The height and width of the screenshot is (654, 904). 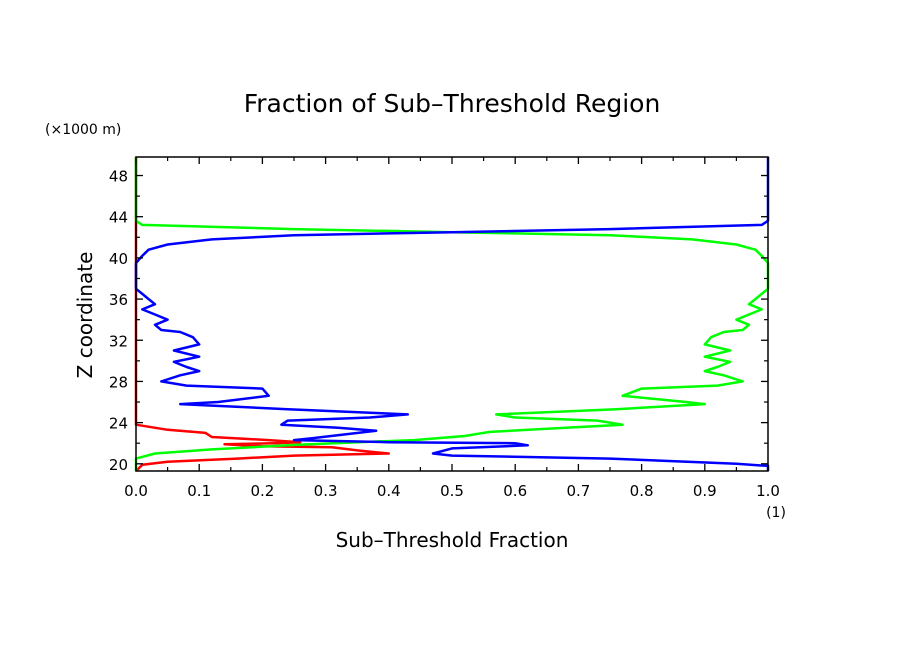 I want to click on x-tick-label: 0.4, so click(x=389, y=491).